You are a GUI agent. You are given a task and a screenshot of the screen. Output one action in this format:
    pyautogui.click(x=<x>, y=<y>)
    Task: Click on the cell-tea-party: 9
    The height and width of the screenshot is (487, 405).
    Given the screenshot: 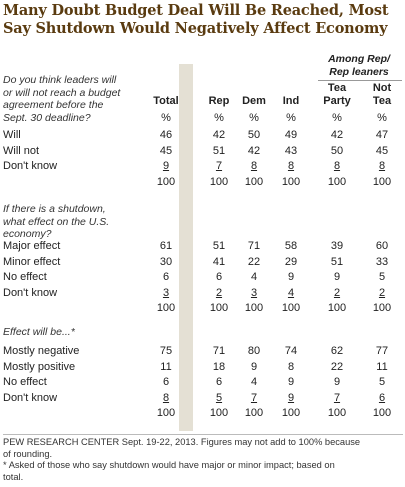 What is the action you would take?
    pyautogui.click(x=337, y=382)
    